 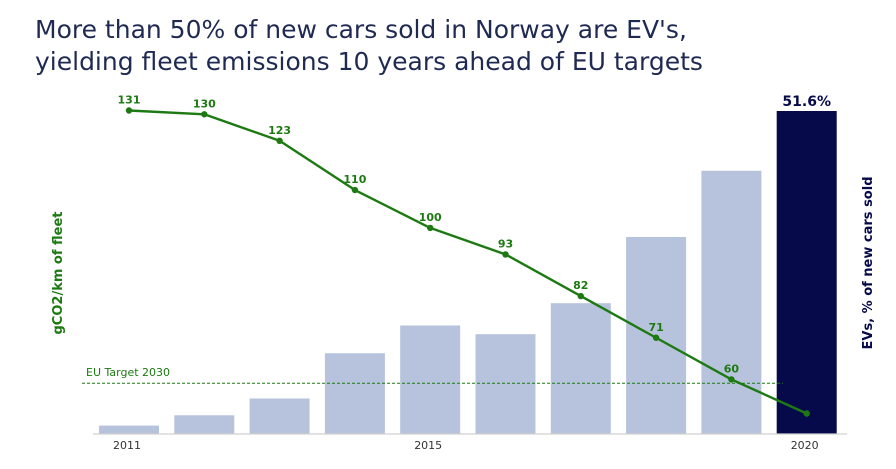 What do you see at coordinates (655, 327) in the screenshot?
I see `fleet-emissions-data-label: 71` at bounding box center [655, 327].